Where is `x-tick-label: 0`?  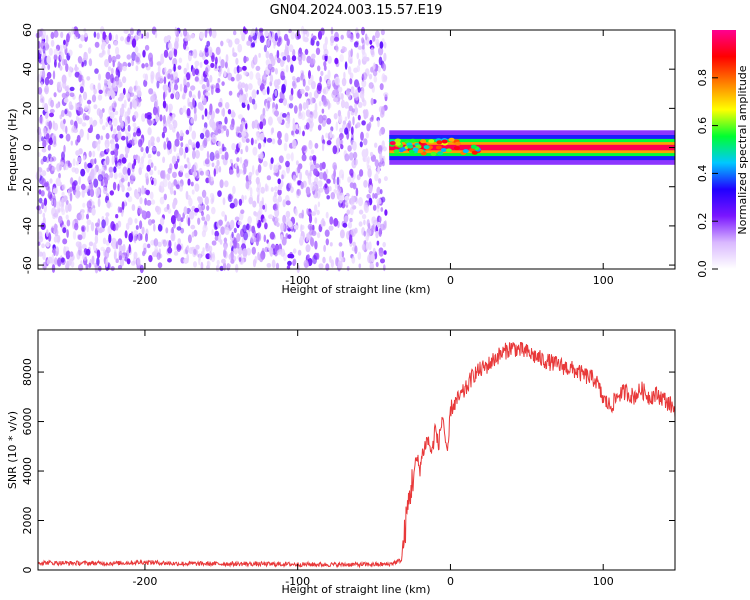
x-tick-label: 0 is located at coordinates (450, 581).